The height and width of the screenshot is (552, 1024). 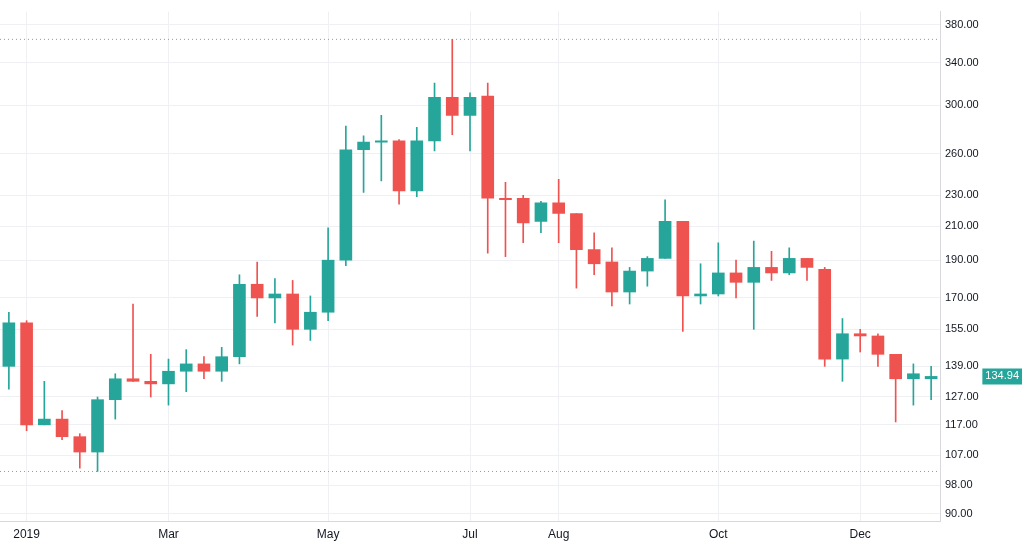 I want to click on y-tick-label: 107.00, so click(x=962, y=454).